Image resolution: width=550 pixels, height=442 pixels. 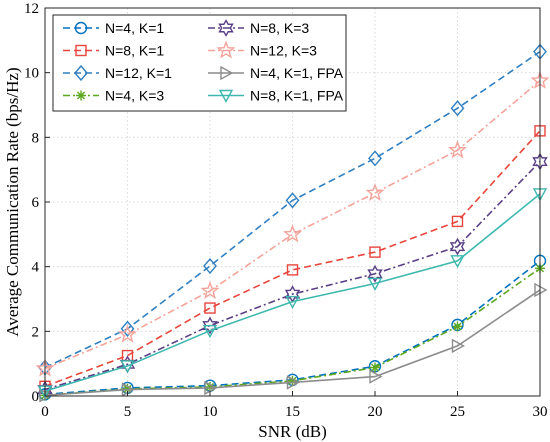 I want to click on legend-item: N=4, K=1, FPA, so click(x=276, y=73).